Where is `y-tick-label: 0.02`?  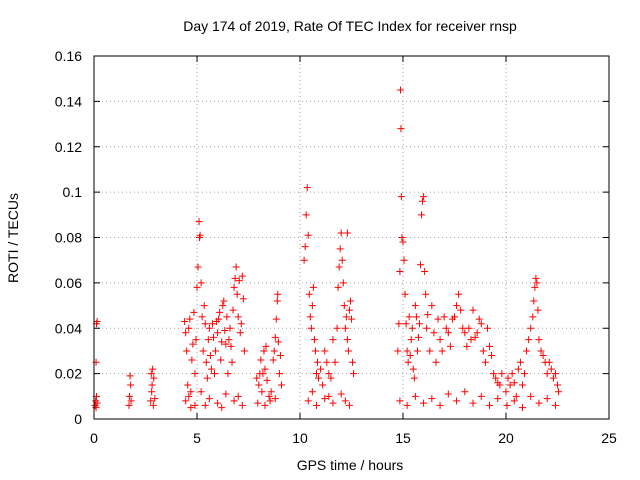
y-tick-label: 0.02 is located at coordinates (68, 374).